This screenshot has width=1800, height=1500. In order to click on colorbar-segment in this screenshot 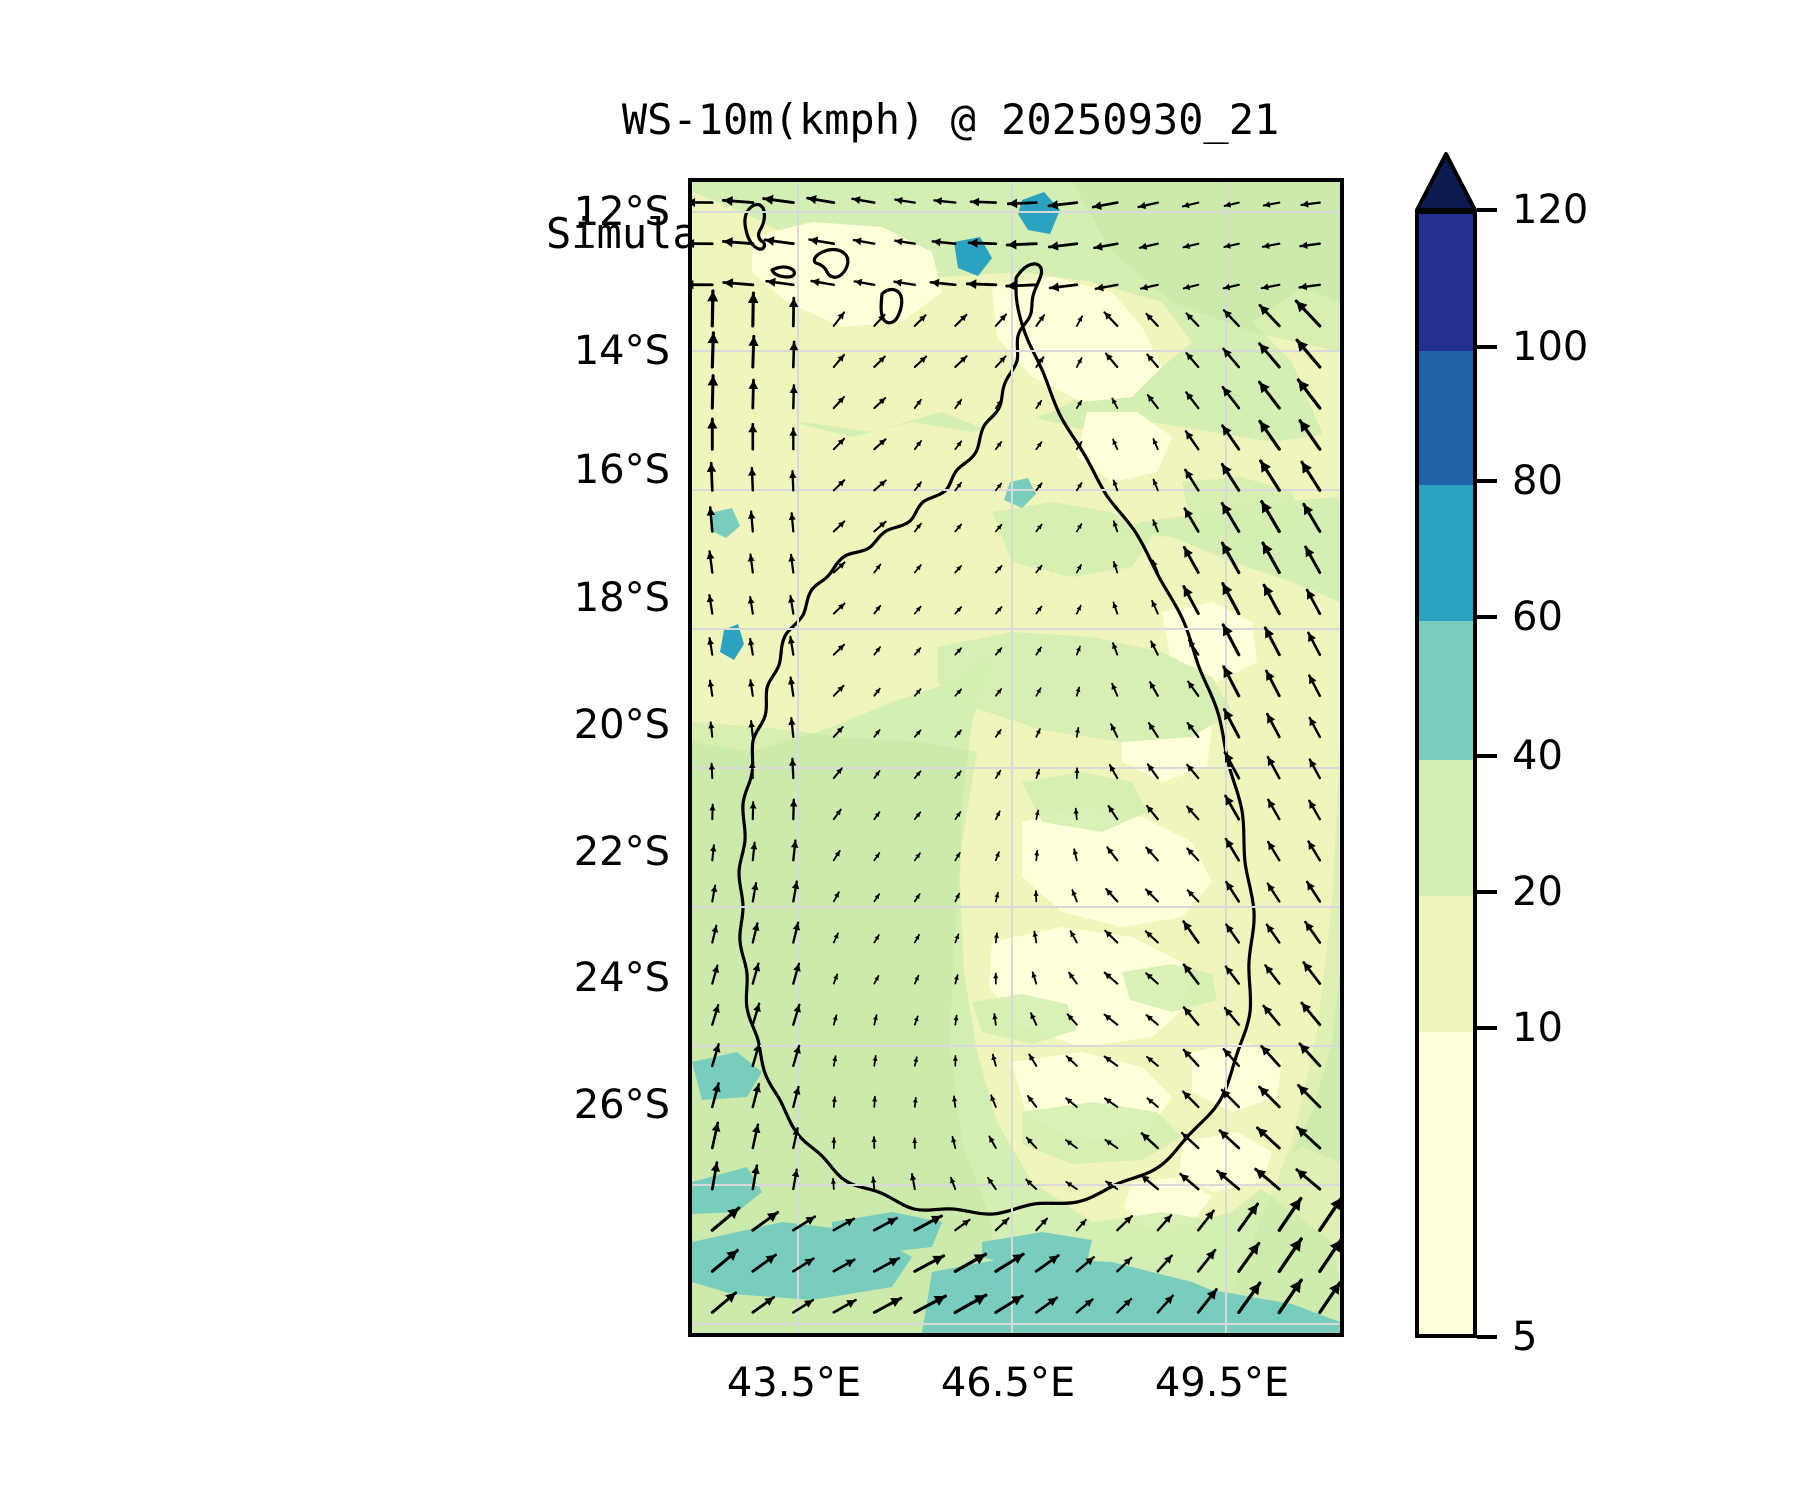, I will do `click(1446, 828)`.